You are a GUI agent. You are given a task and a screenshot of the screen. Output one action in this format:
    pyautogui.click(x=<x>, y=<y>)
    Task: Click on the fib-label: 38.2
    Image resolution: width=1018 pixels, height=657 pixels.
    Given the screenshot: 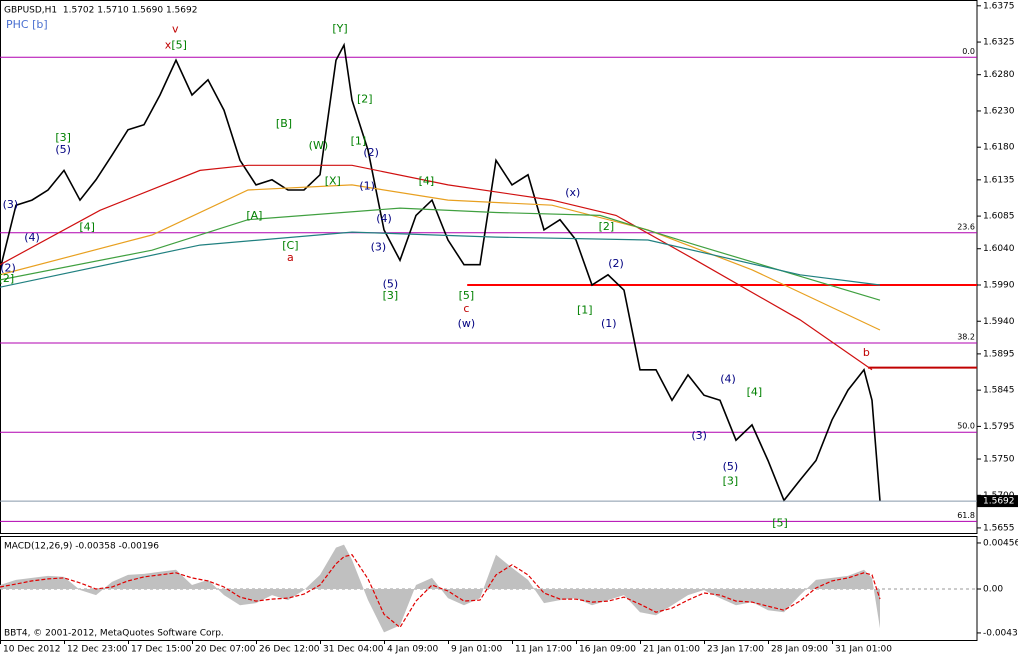 What is the action you would take?
    pyautogui.click(x=966, y=337)
    